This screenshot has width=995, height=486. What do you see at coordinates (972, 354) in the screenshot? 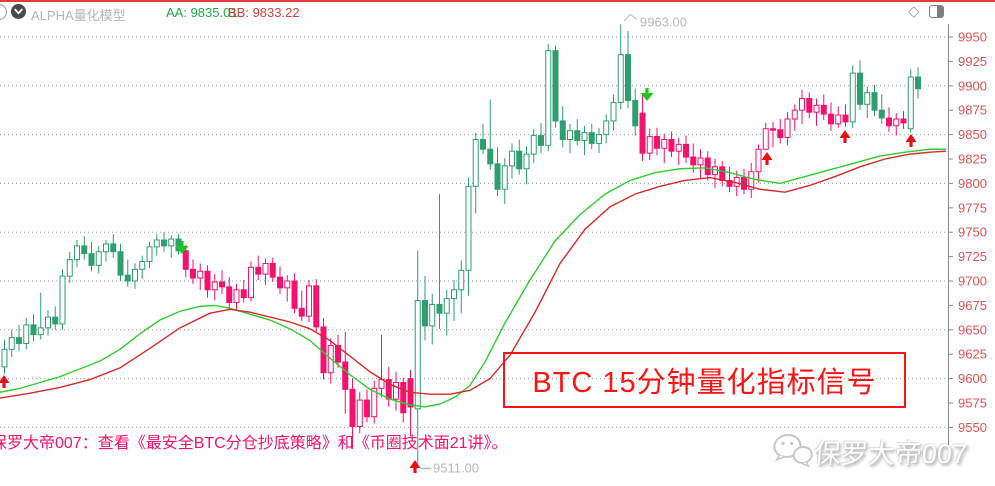
I see `price-tick-label: 9625` at bounding box center [972, 354].